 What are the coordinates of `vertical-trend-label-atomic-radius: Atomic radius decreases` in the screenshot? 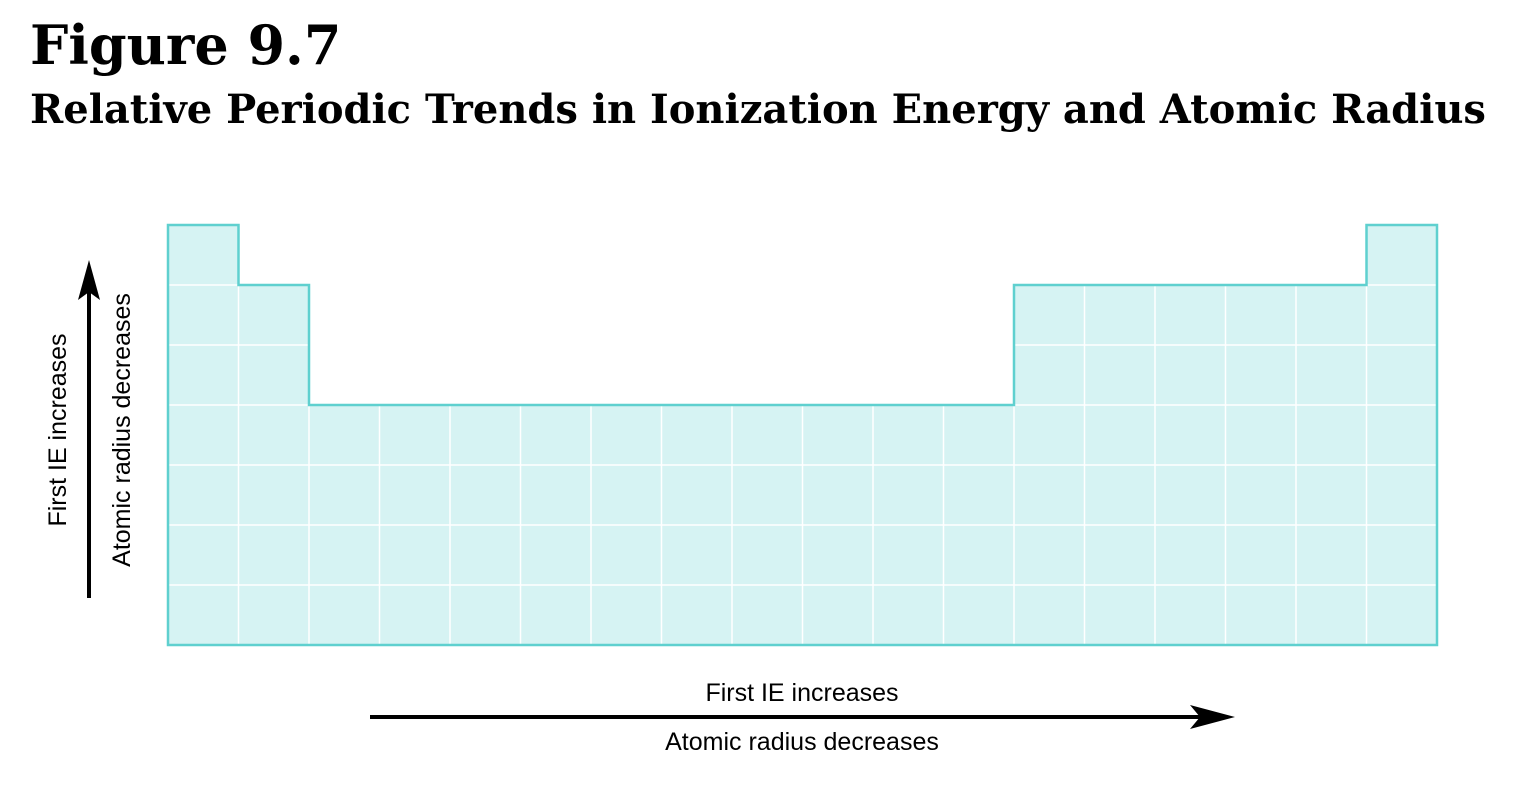 It's located at (122, 430).